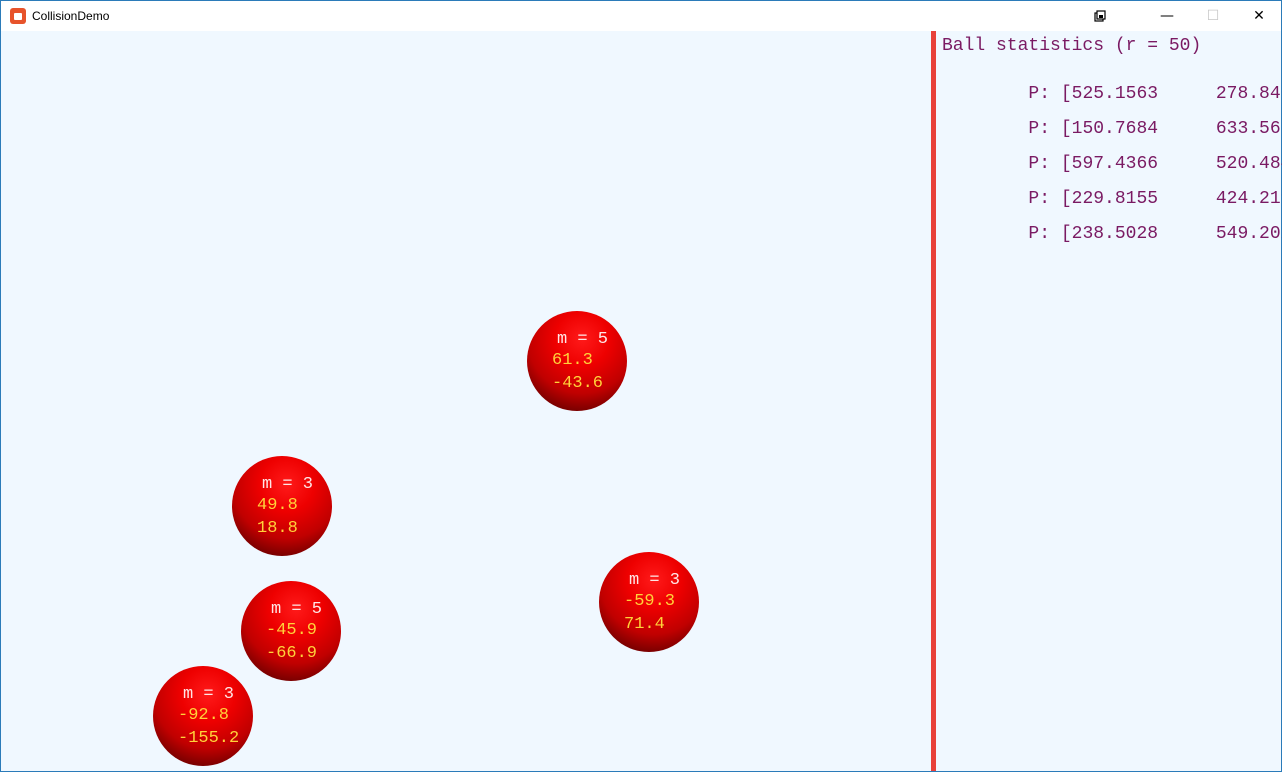 The image size is (1282, 772). Describe the element at coordinates (1109, 129) in the screenshot. I see `stats-x: [150.7684` at that location.